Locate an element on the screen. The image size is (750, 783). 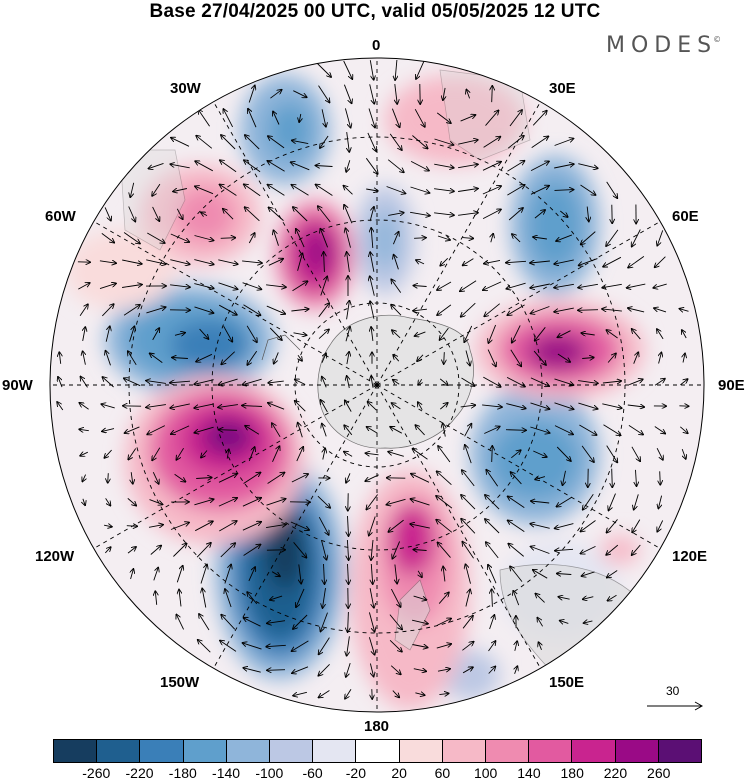
colorbar-tick-label: -260 is located at coordinates (96, 773).